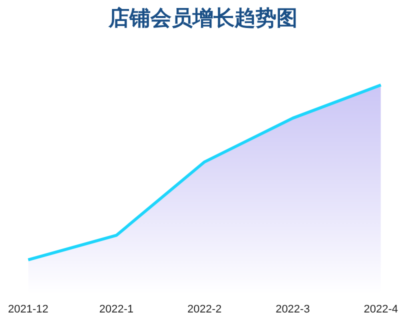  What do you see at coordinates (28, 309) in the screenshot?
I see `x-tick-label: 2021-12` at bounding box center [28, 309].